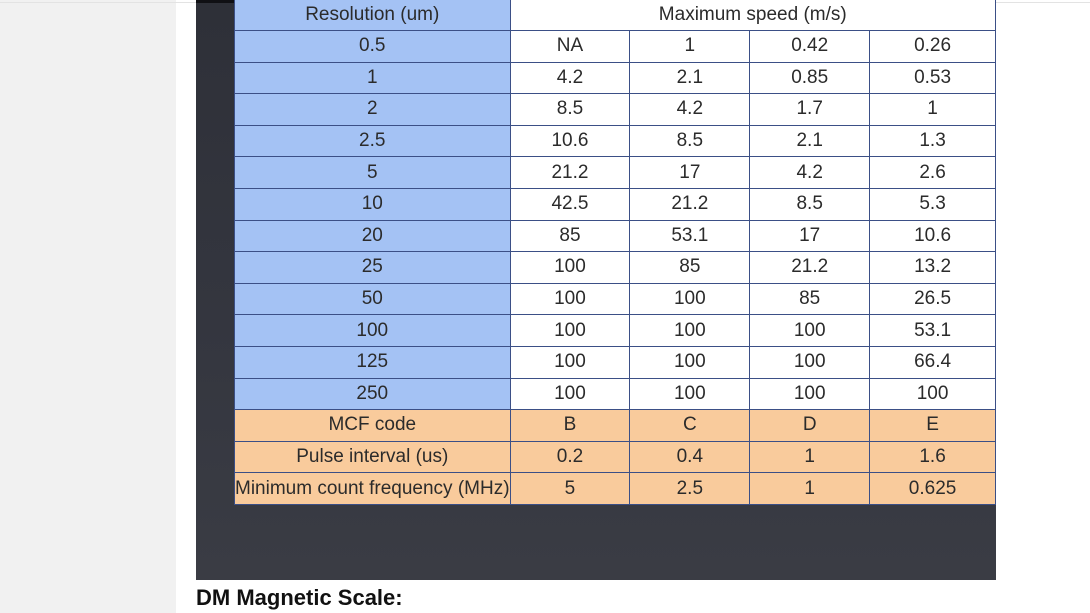 This screenshot has width=1090, height=613. Describe the element at coordinates (690, 425) in the screenshot. I see `footer-value-cell: C` at that location.